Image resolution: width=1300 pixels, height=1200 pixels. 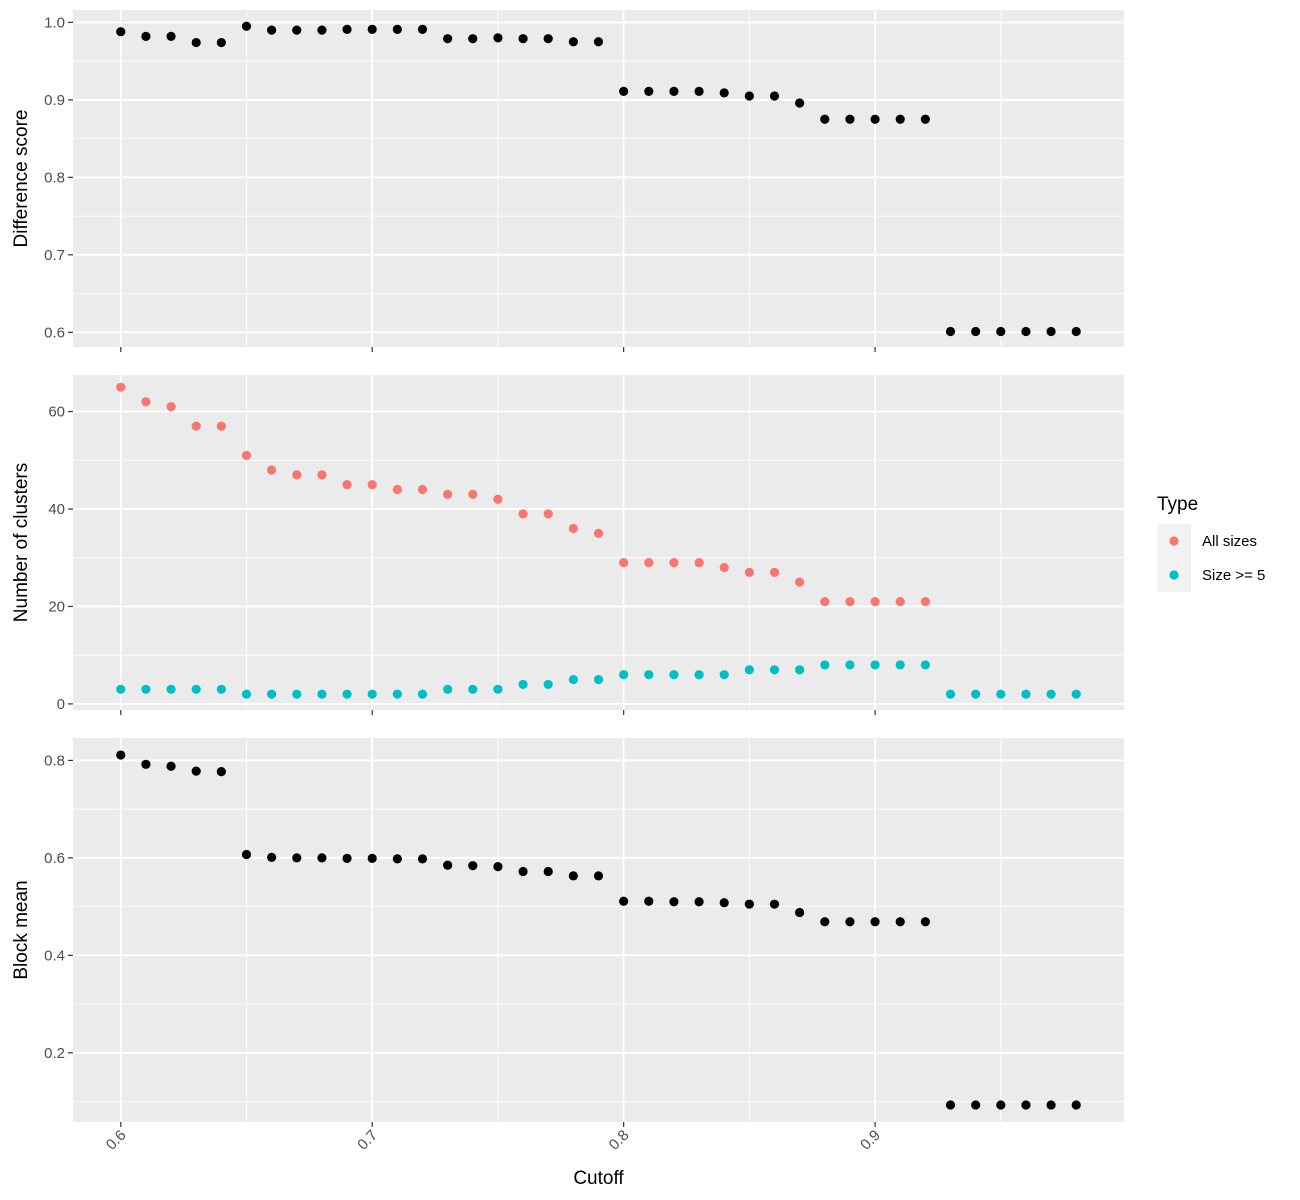 I want to click on y-tick-label: 40, so click(x=56, y=509).